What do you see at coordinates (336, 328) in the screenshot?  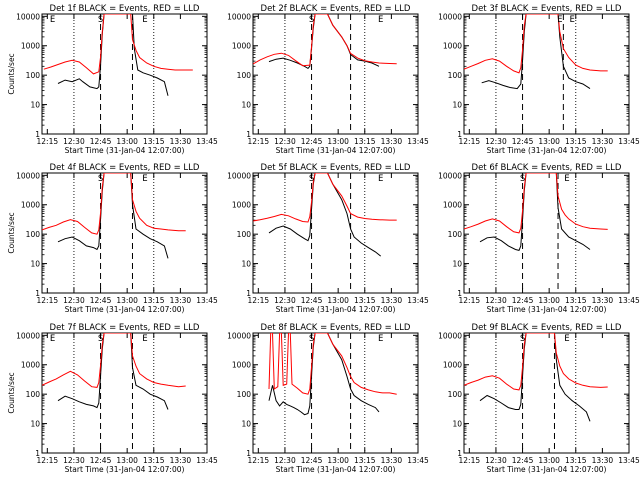 I see `chart-title: Det 8f BLACK = Events, RED = LLD` at bounding box center [336, 328].